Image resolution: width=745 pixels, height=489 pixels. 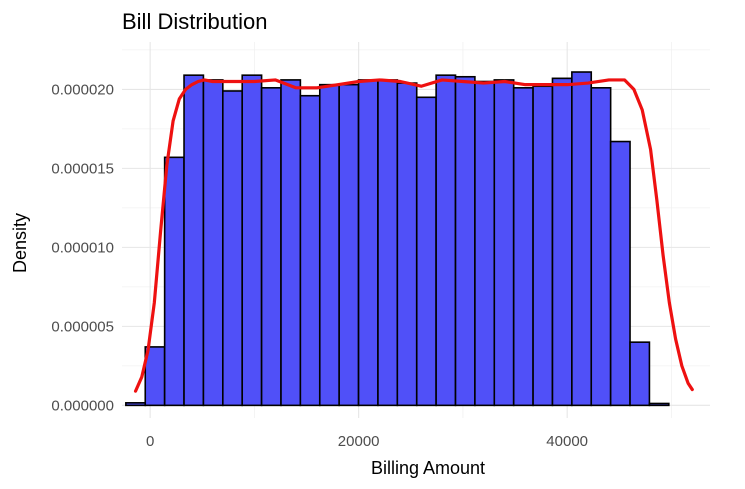 I want to click on y-axis-ticks: 0.000000 0.000005 0.000010 0.000015 0.000020, so click(x=82, y=247).